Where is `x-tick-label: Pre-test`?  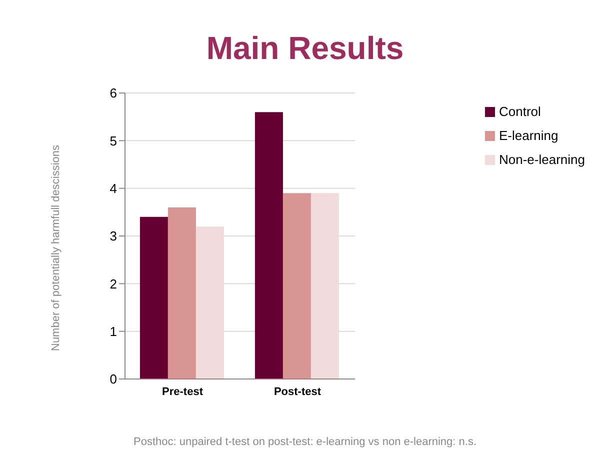
x-tick-label: Pre-test is located at coordinates (183, 392).